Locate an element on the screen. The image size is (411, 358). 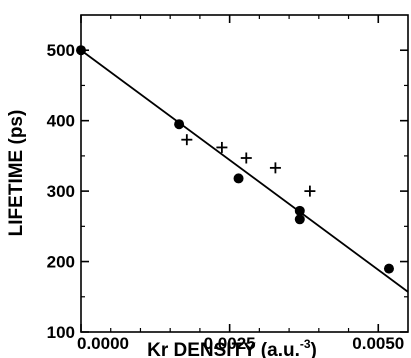
y-tick-label: 300 is located at coordinates (61, 191).